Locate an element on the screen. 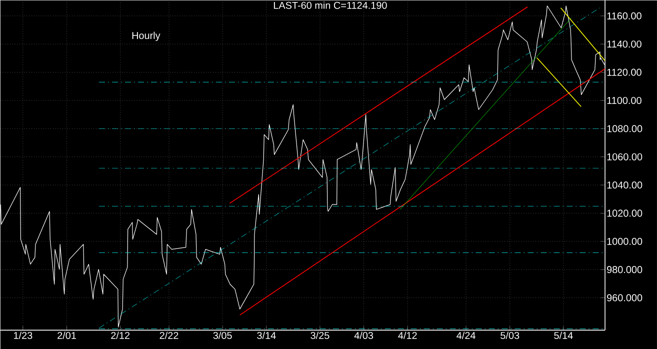 This screenshot has height=349, width=657. x-tick-label: 4/12 is located at coordinates (407, 335).